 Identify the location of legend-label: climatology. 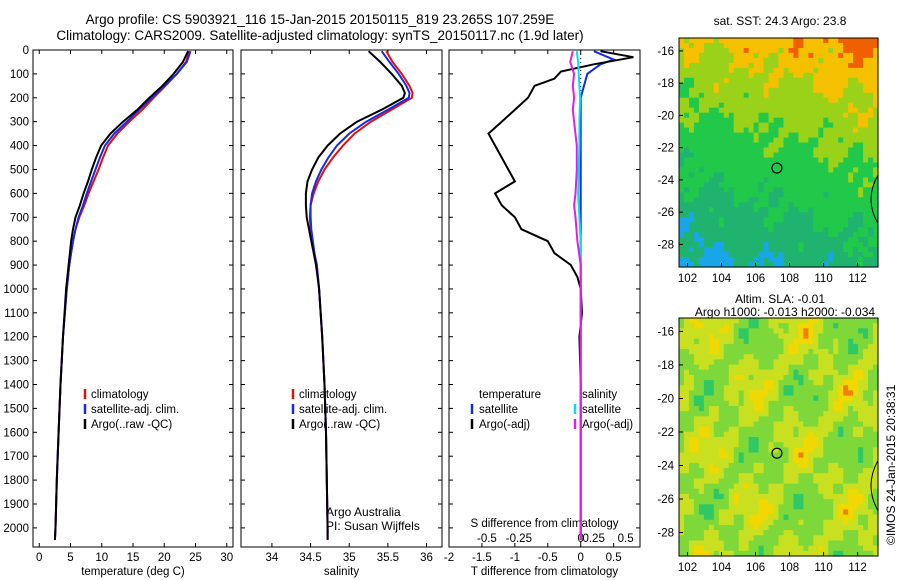
(328, 395).